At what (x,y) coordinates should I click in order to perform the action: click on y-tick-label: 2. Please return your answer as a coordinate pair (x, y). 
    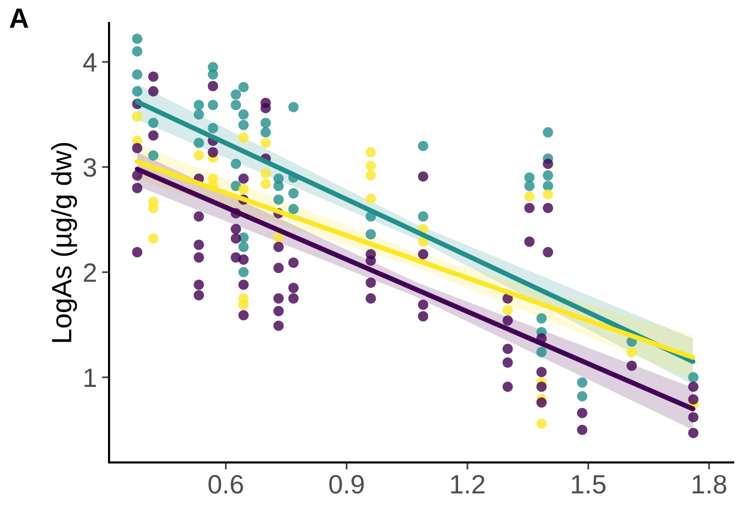
    Looking at the image, I should click on (90, 272).